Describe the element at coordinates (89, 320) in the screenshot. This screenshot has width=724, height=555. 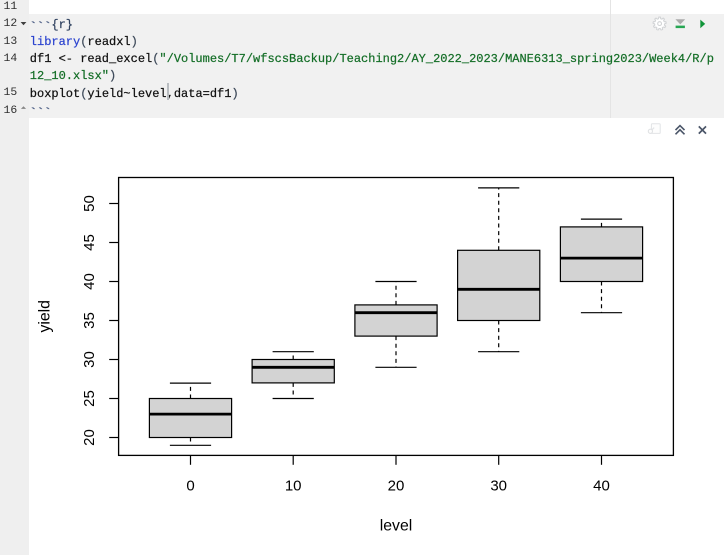
I see `svg-text: 35` at that location.